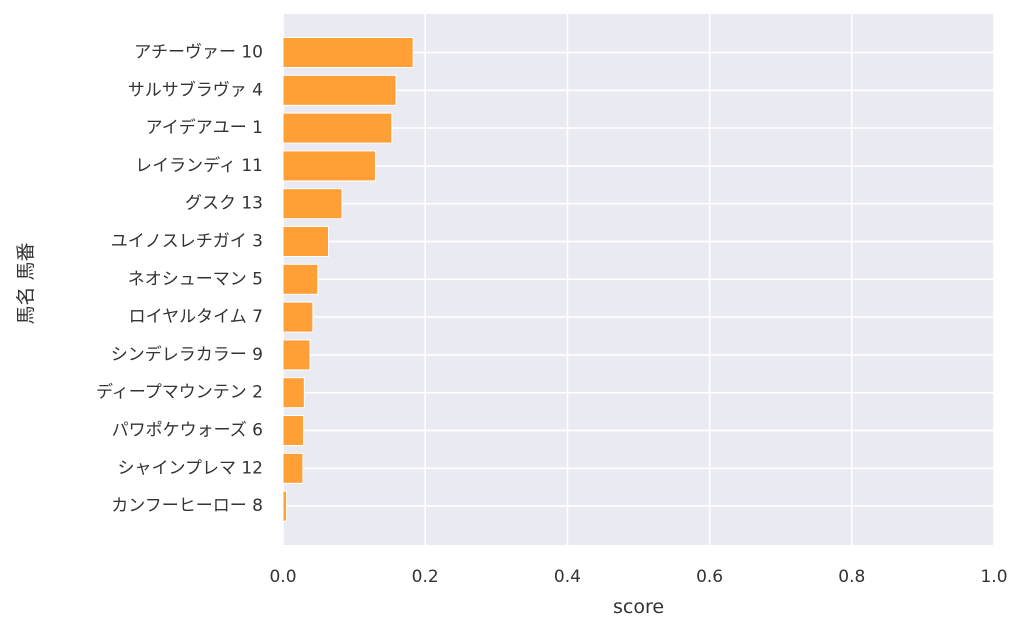 The width and height of the screenshot is (1024, 638). Describe the element at coordinates (425, 577) in the screenshot. I see `x-tick-label: 0.2` at that location.